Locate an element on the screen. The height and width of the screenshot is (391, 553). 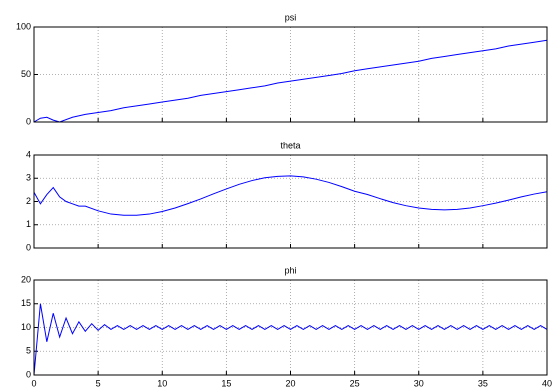
y-tick-label: 10 is located at coordinates (26, 327).